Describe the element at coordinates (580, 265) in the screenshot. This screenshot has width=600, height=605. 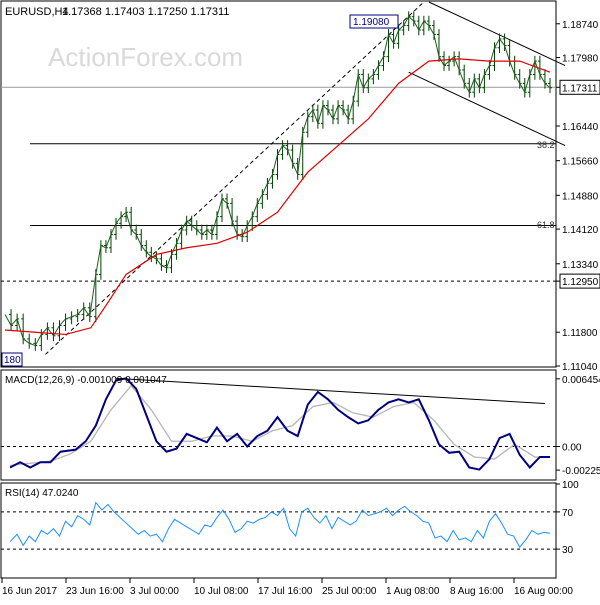
I see `price-tick-label: 1.13340` at that location.